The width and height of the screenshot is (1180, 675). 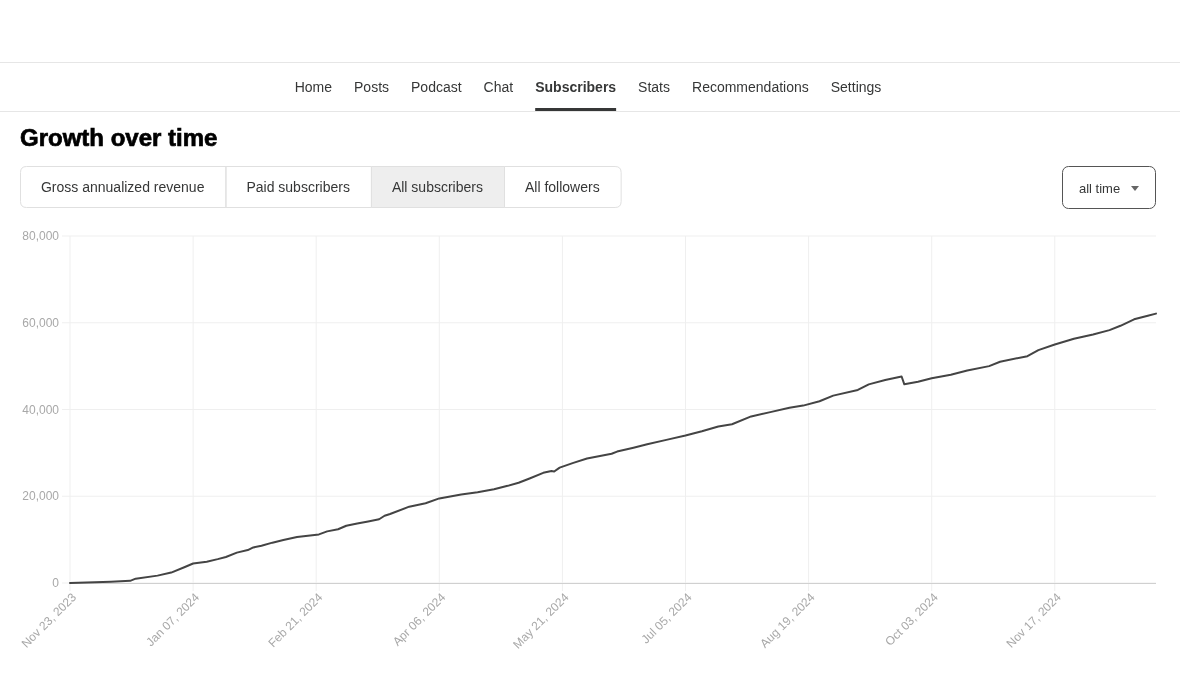 What do you see at coordinates (856, 87) in the screenshot?
I see `nav-link: Settings` at bounding box center [856, 87].